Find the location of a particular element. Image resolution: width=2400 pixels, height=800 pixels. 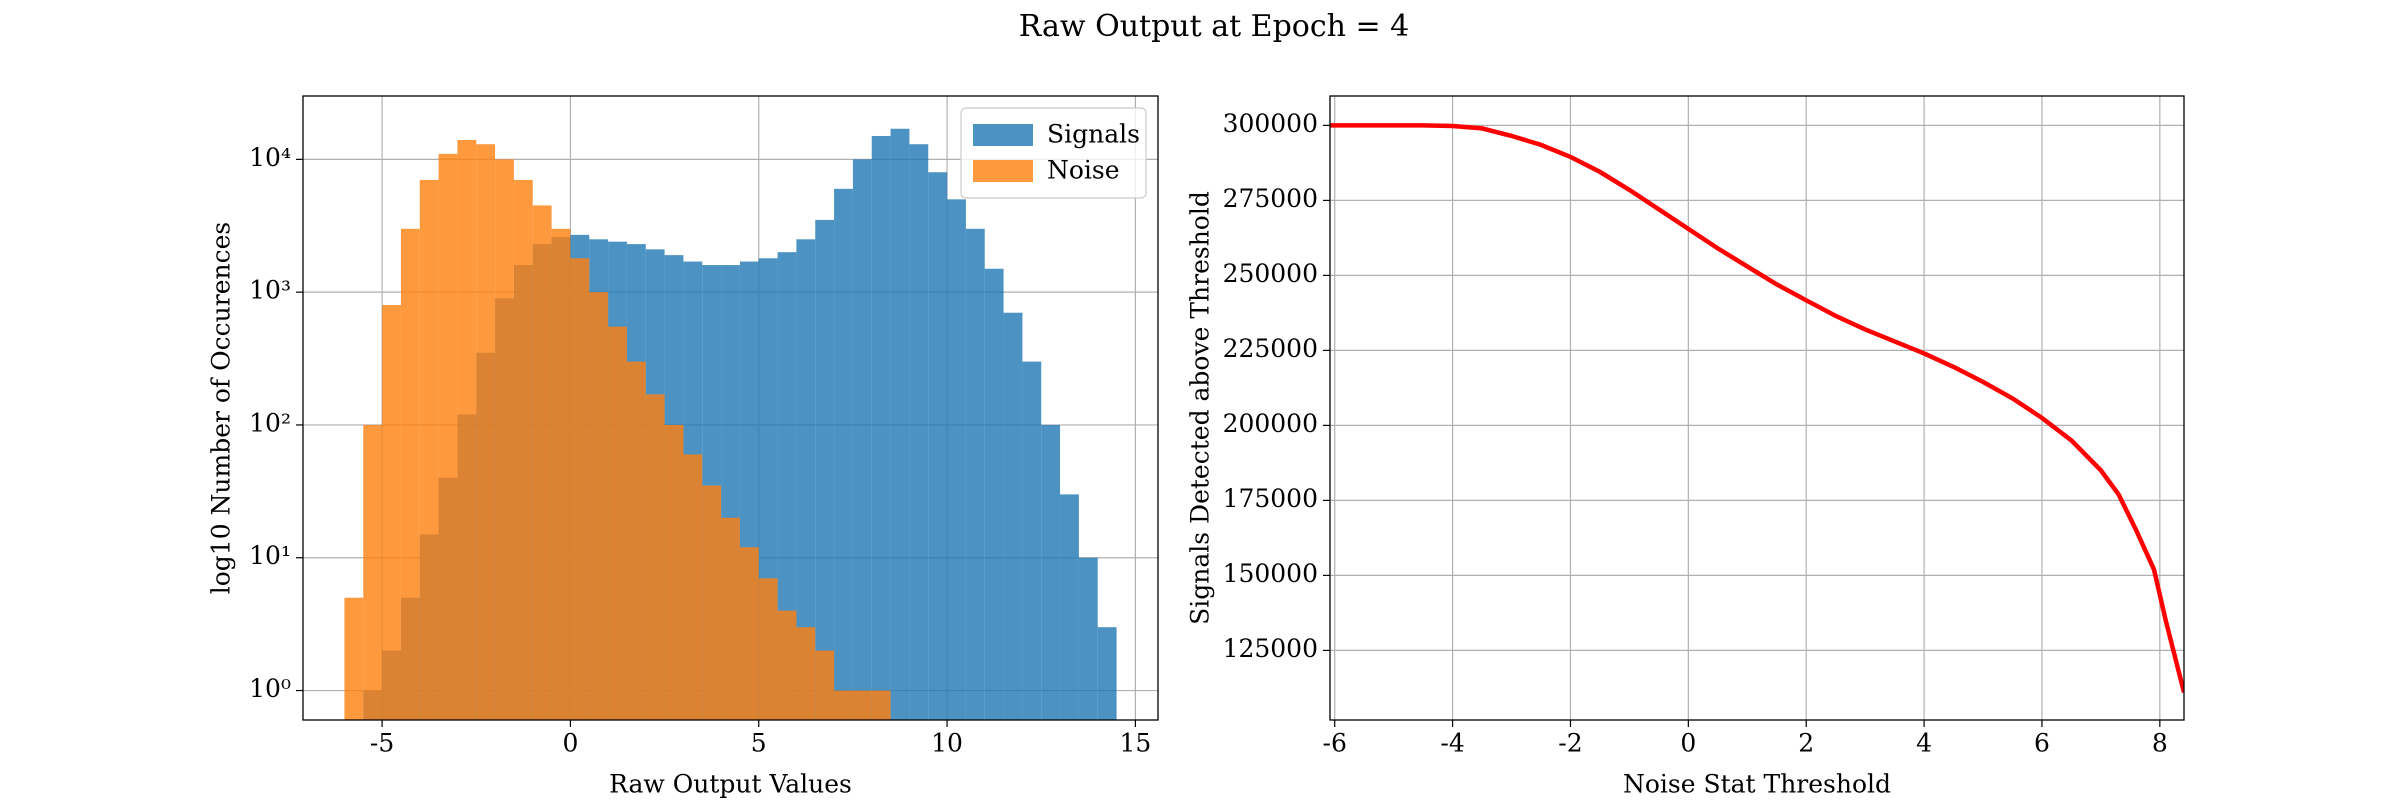

legend-label: Signals is located at coordinates (1093, 134).